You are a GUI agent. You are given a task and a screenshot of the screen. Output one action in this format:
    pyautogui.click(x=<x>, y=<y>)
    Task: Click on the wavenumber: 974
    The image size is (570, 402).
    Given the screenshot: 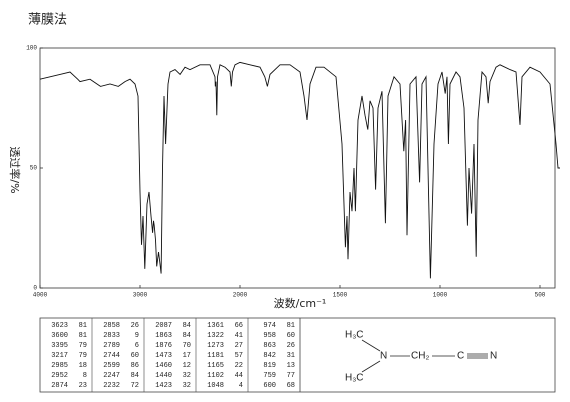 What is the action you would take?
    pyautogui.click(x=269, y=326)
    